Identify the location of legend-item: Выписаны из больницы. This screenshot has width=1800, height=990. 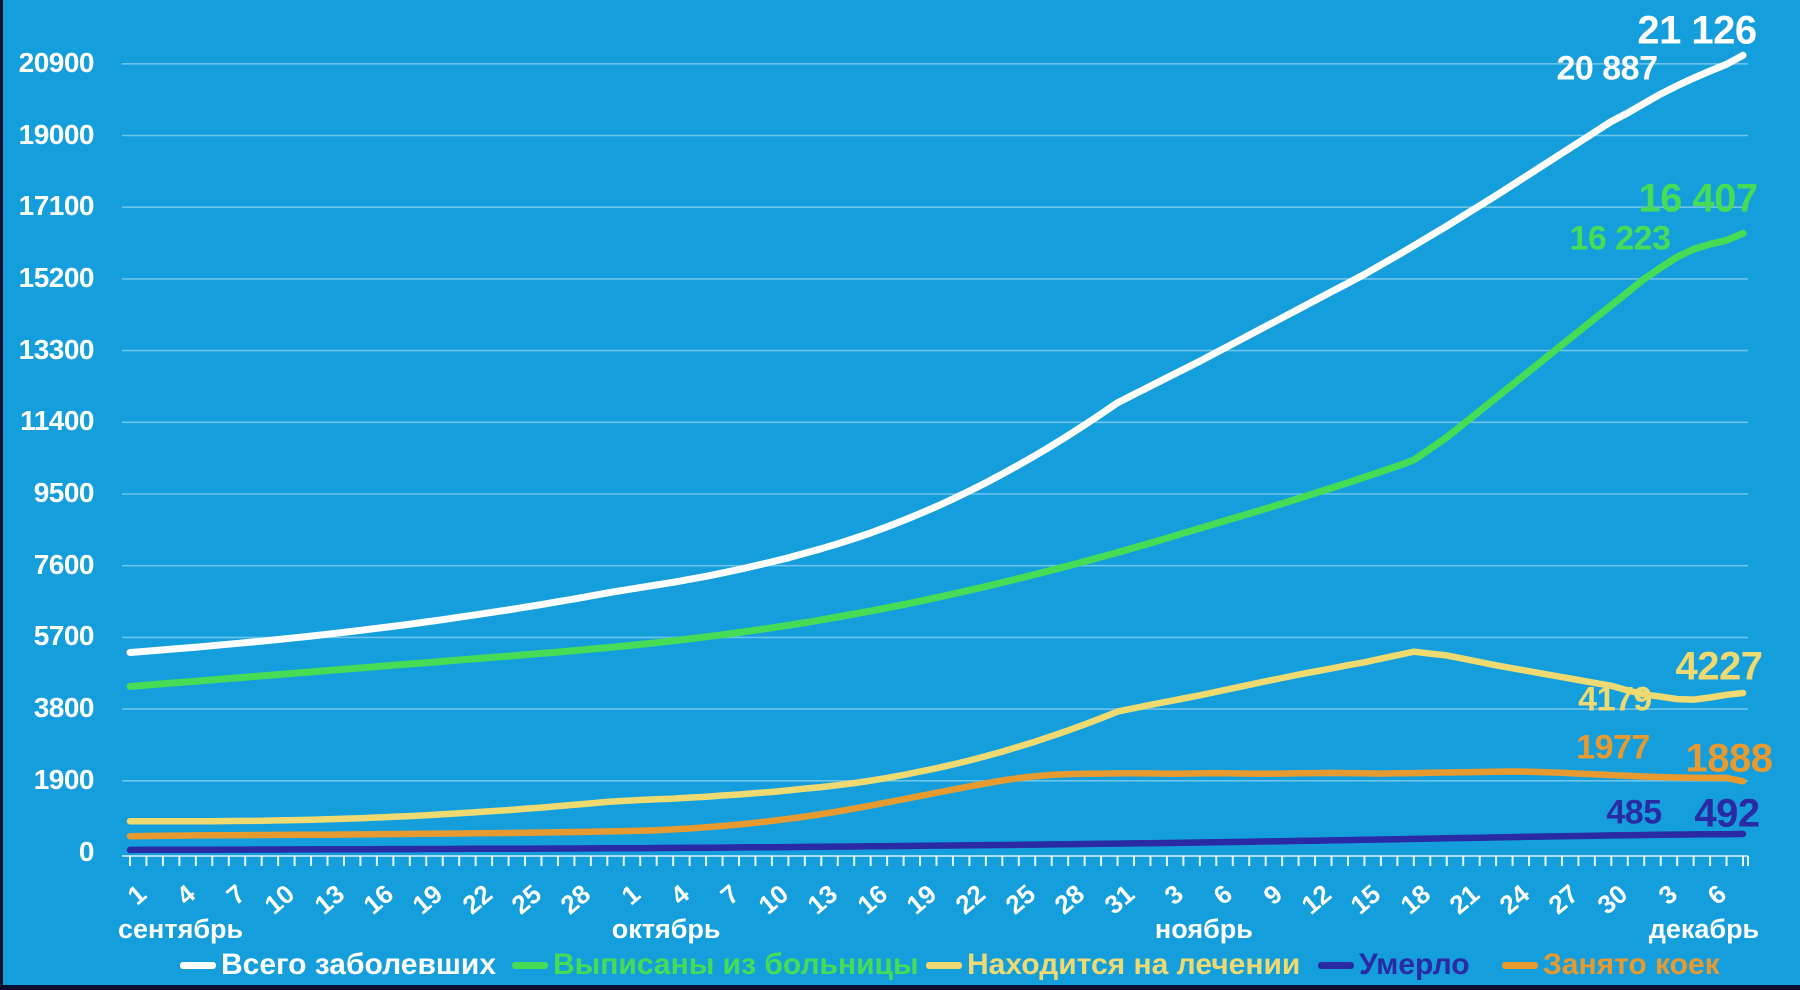
(715, 965).